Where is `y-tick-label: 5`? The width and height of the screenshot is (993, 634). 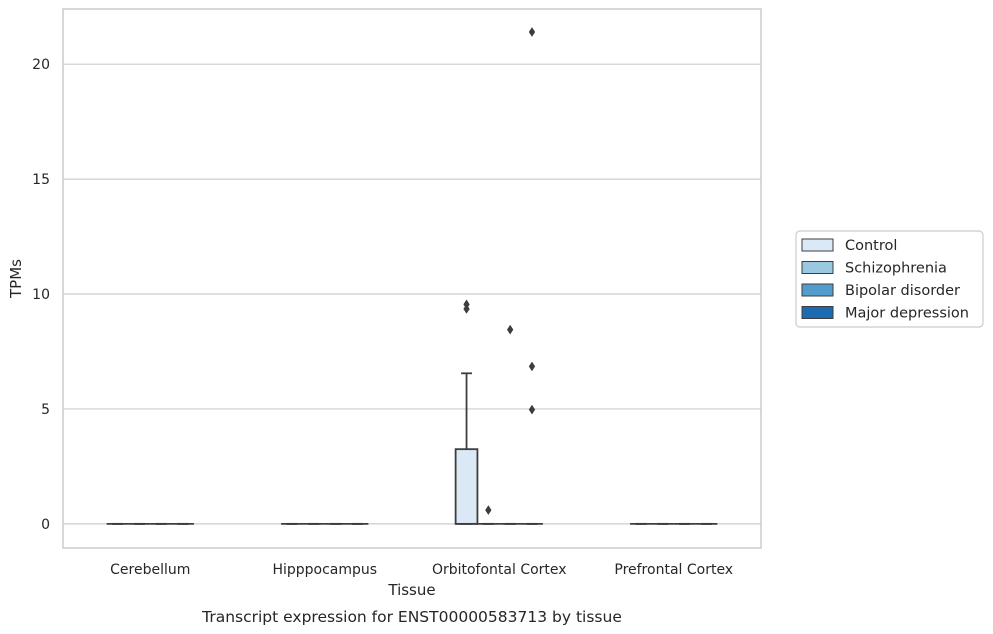
y-tick-label: 5 is located at coordinates (45, 410).